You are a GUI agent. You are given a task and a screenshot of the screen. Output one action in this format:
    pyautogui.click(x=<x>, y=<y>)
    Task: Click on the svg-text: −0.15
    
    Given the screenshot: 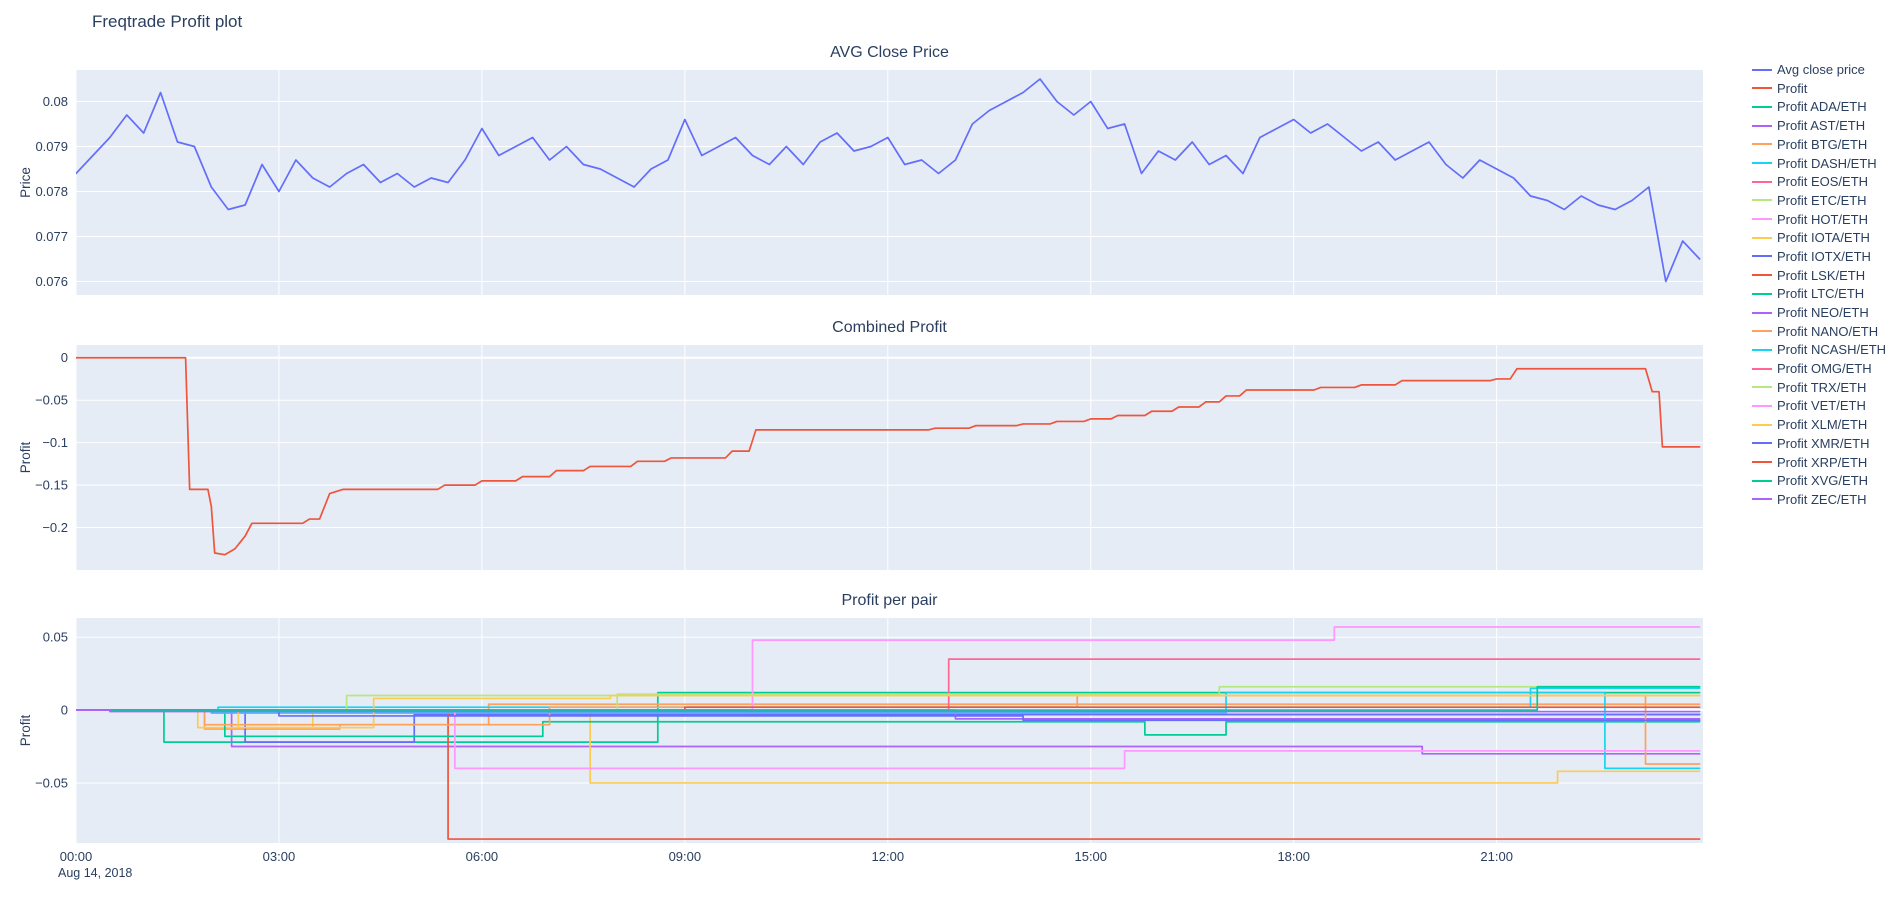 What is the action you would take?
    pyautogui.click(x=51, y=485)
    